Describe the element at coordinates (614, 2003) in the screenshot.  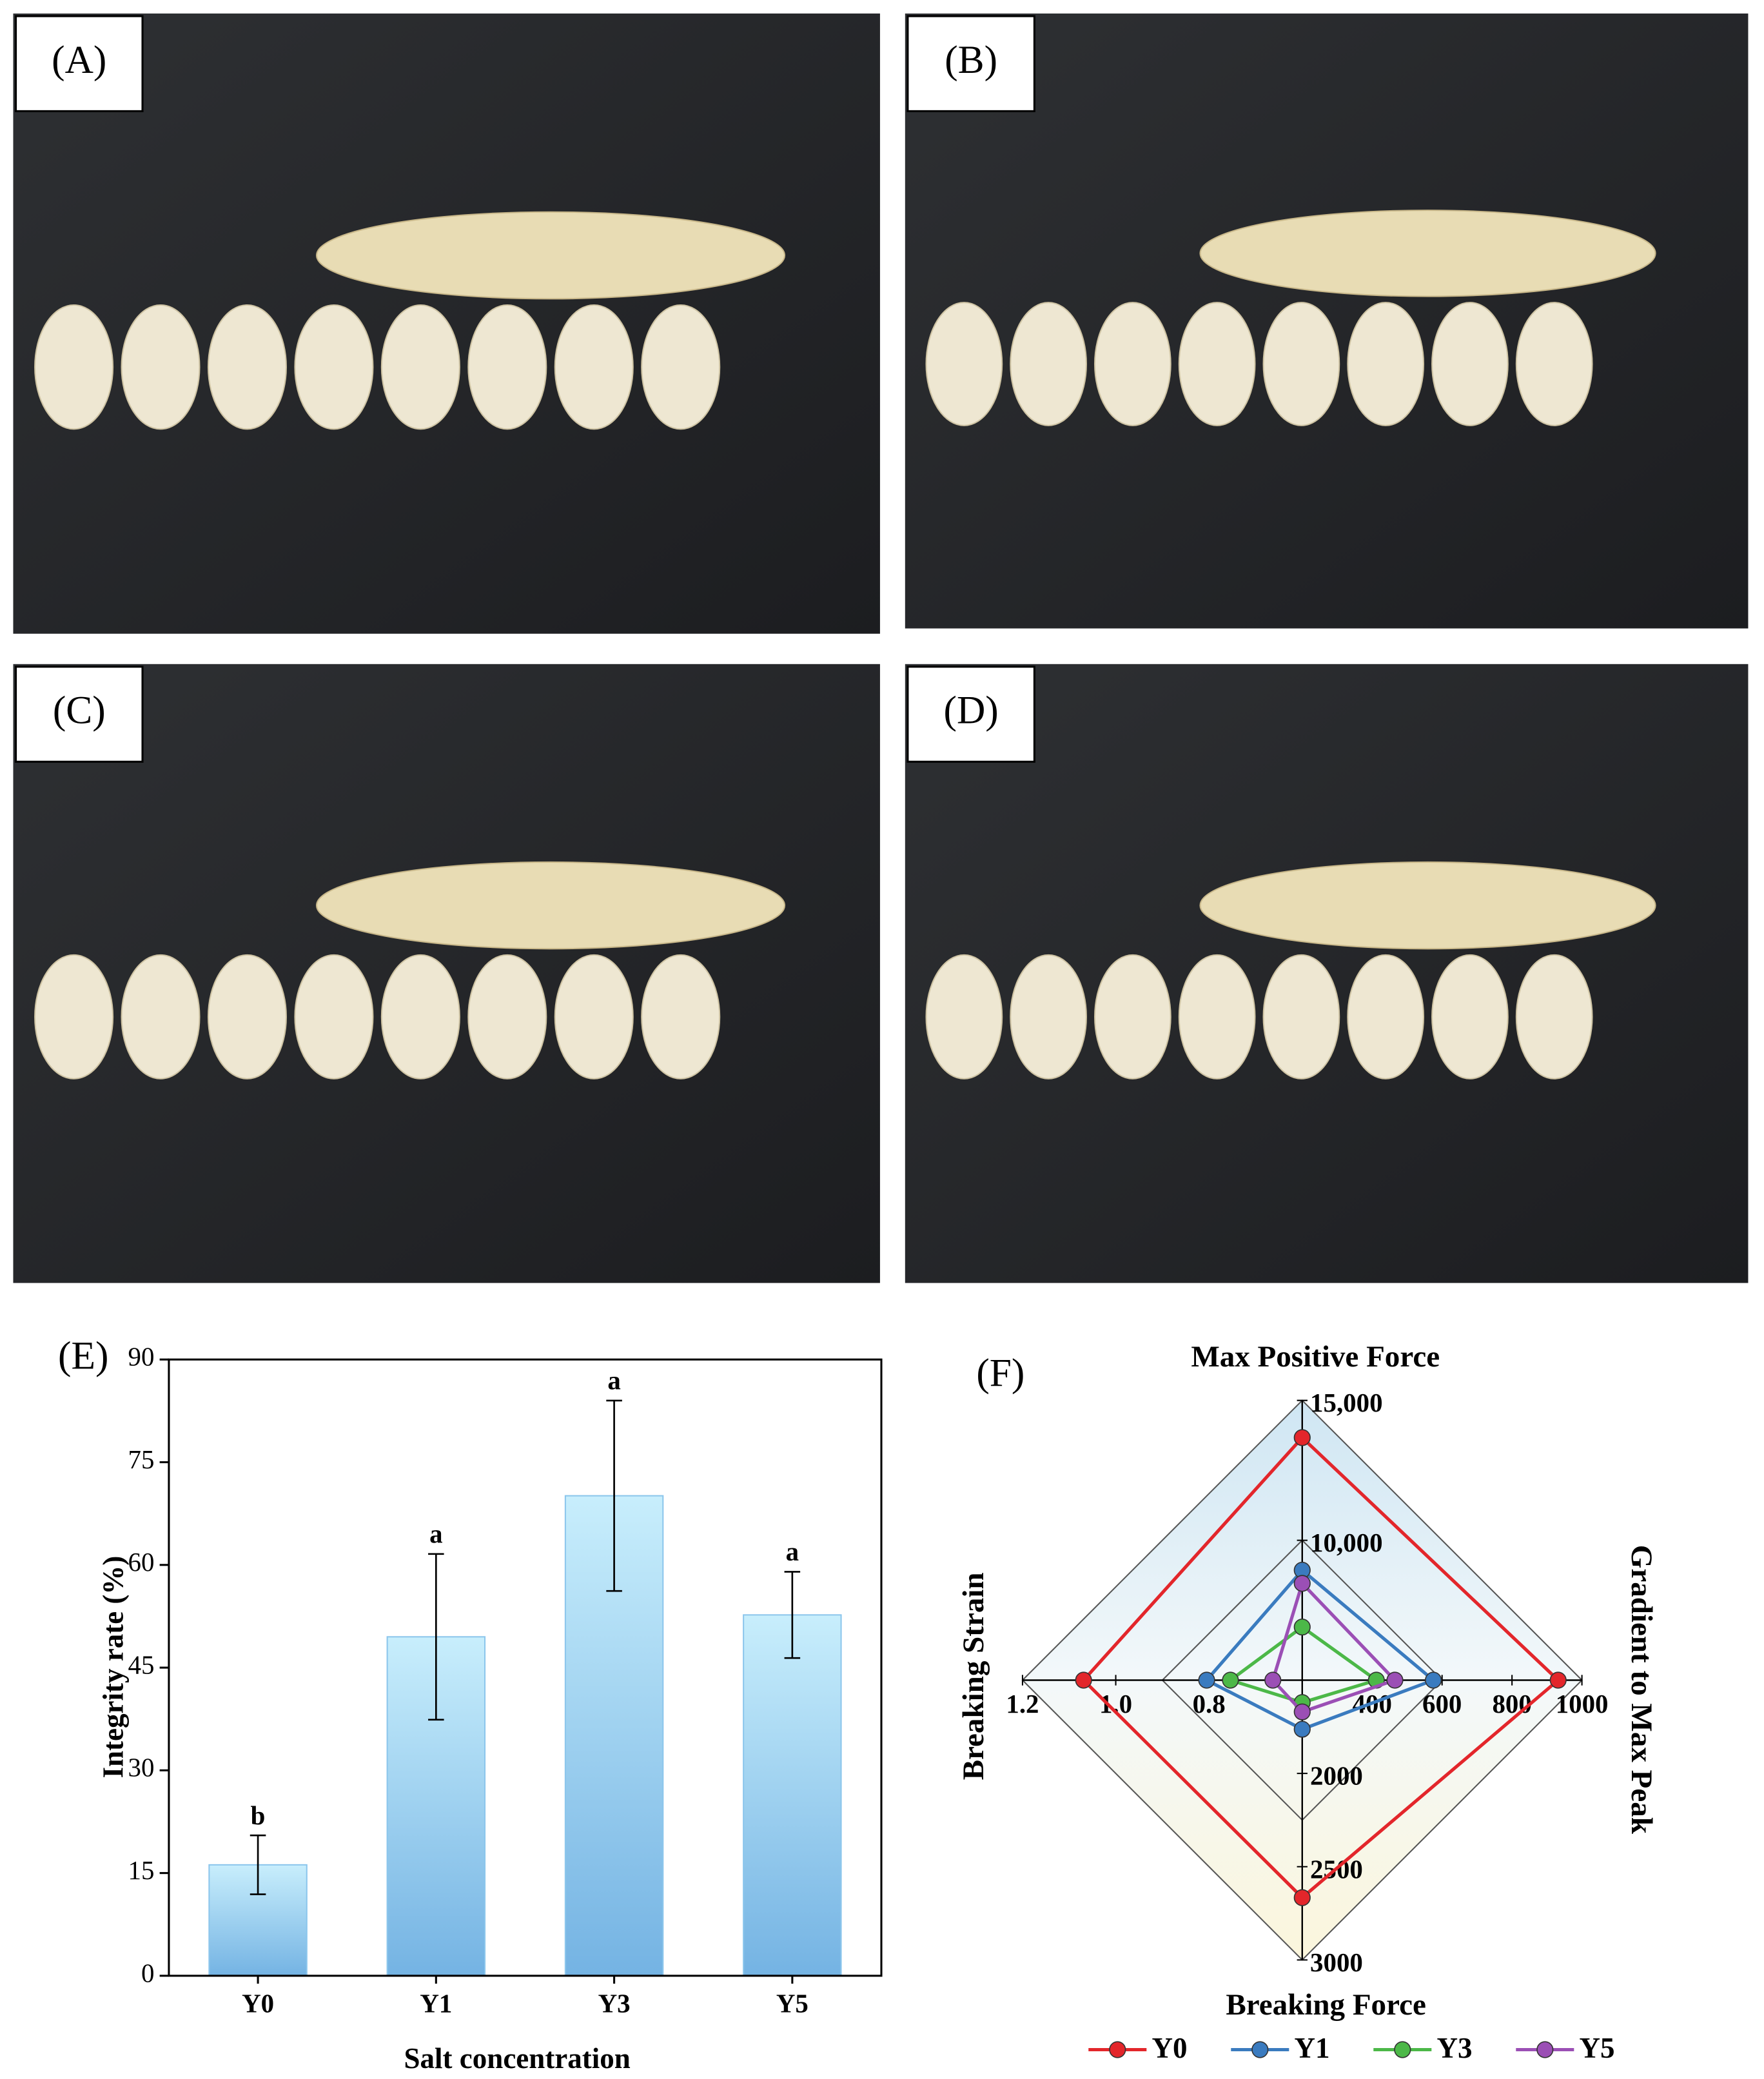
I see `x-tick-label: Y3` at that location.